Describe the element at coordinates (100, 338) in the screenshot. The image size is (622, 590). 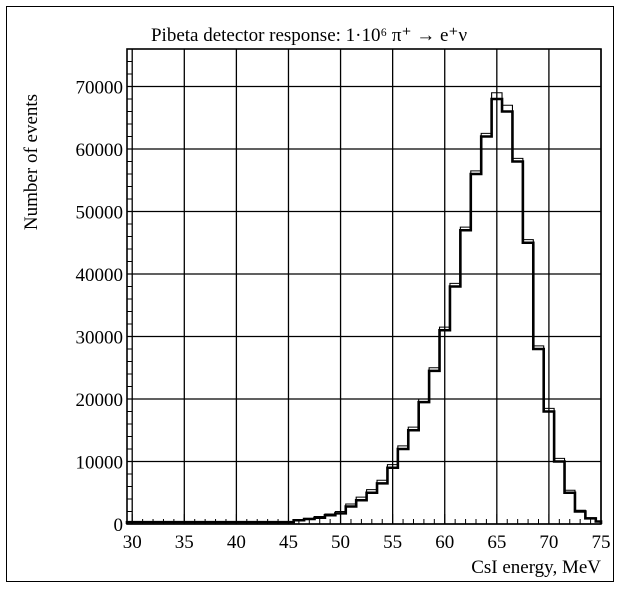
I see `y-tick-label: 30000` at that location.